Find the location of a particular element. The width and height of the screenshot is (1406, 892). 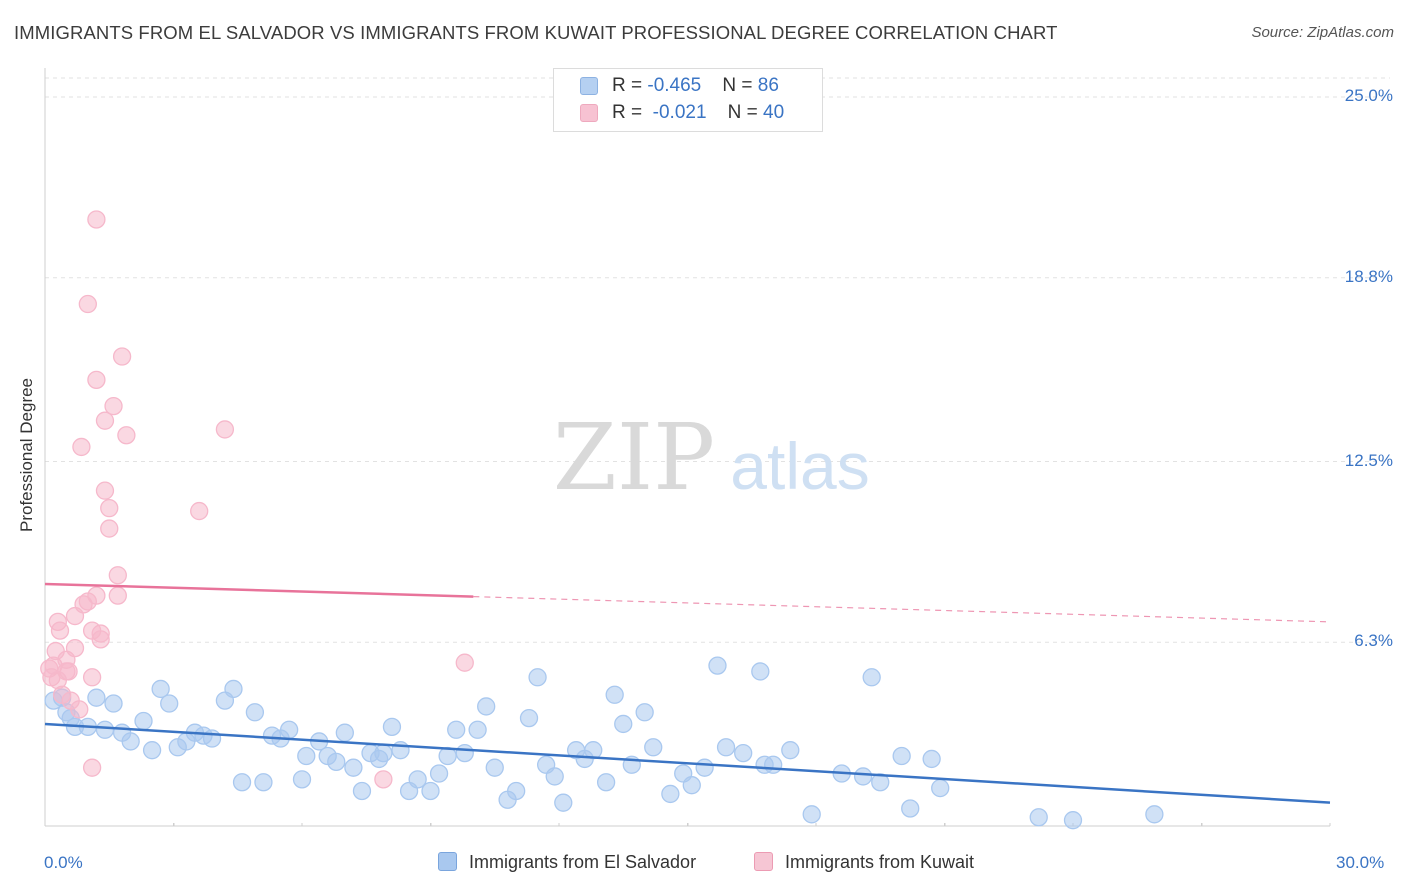

x-tick-label-min: 0.0% is located at coordinates (63, 862).